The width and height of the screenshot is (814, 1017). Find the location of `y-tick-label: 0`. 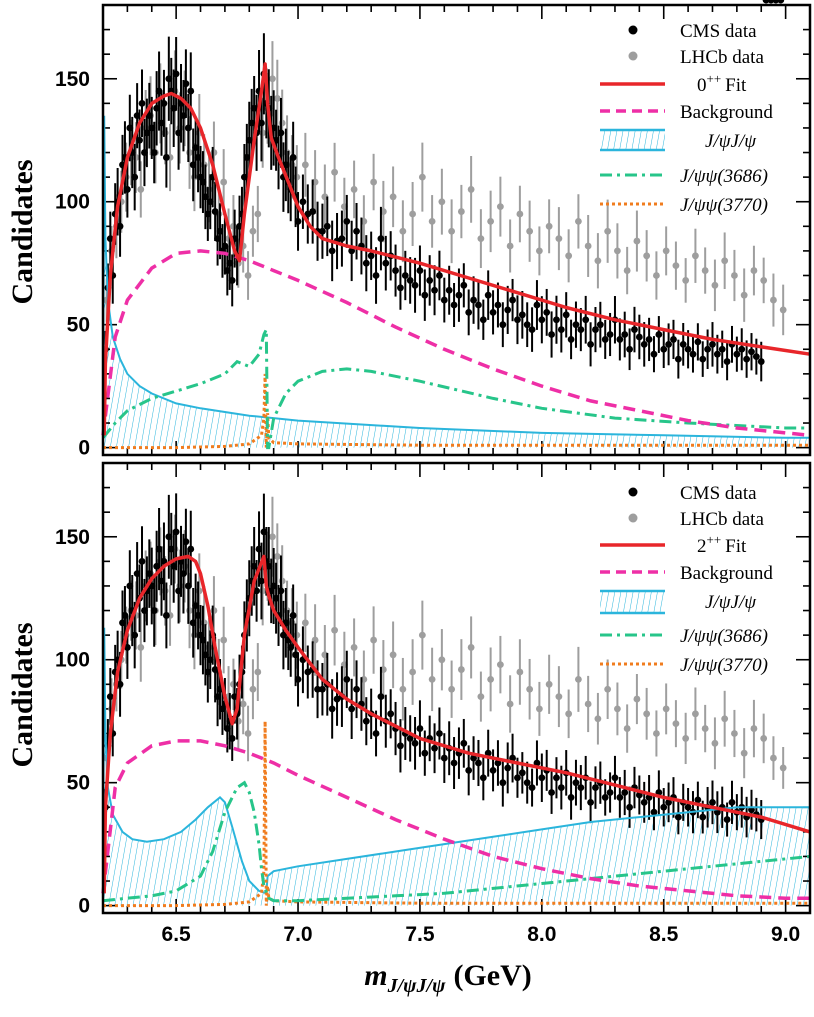

y-tick-label: 0 is located at coordinates (84, 448).